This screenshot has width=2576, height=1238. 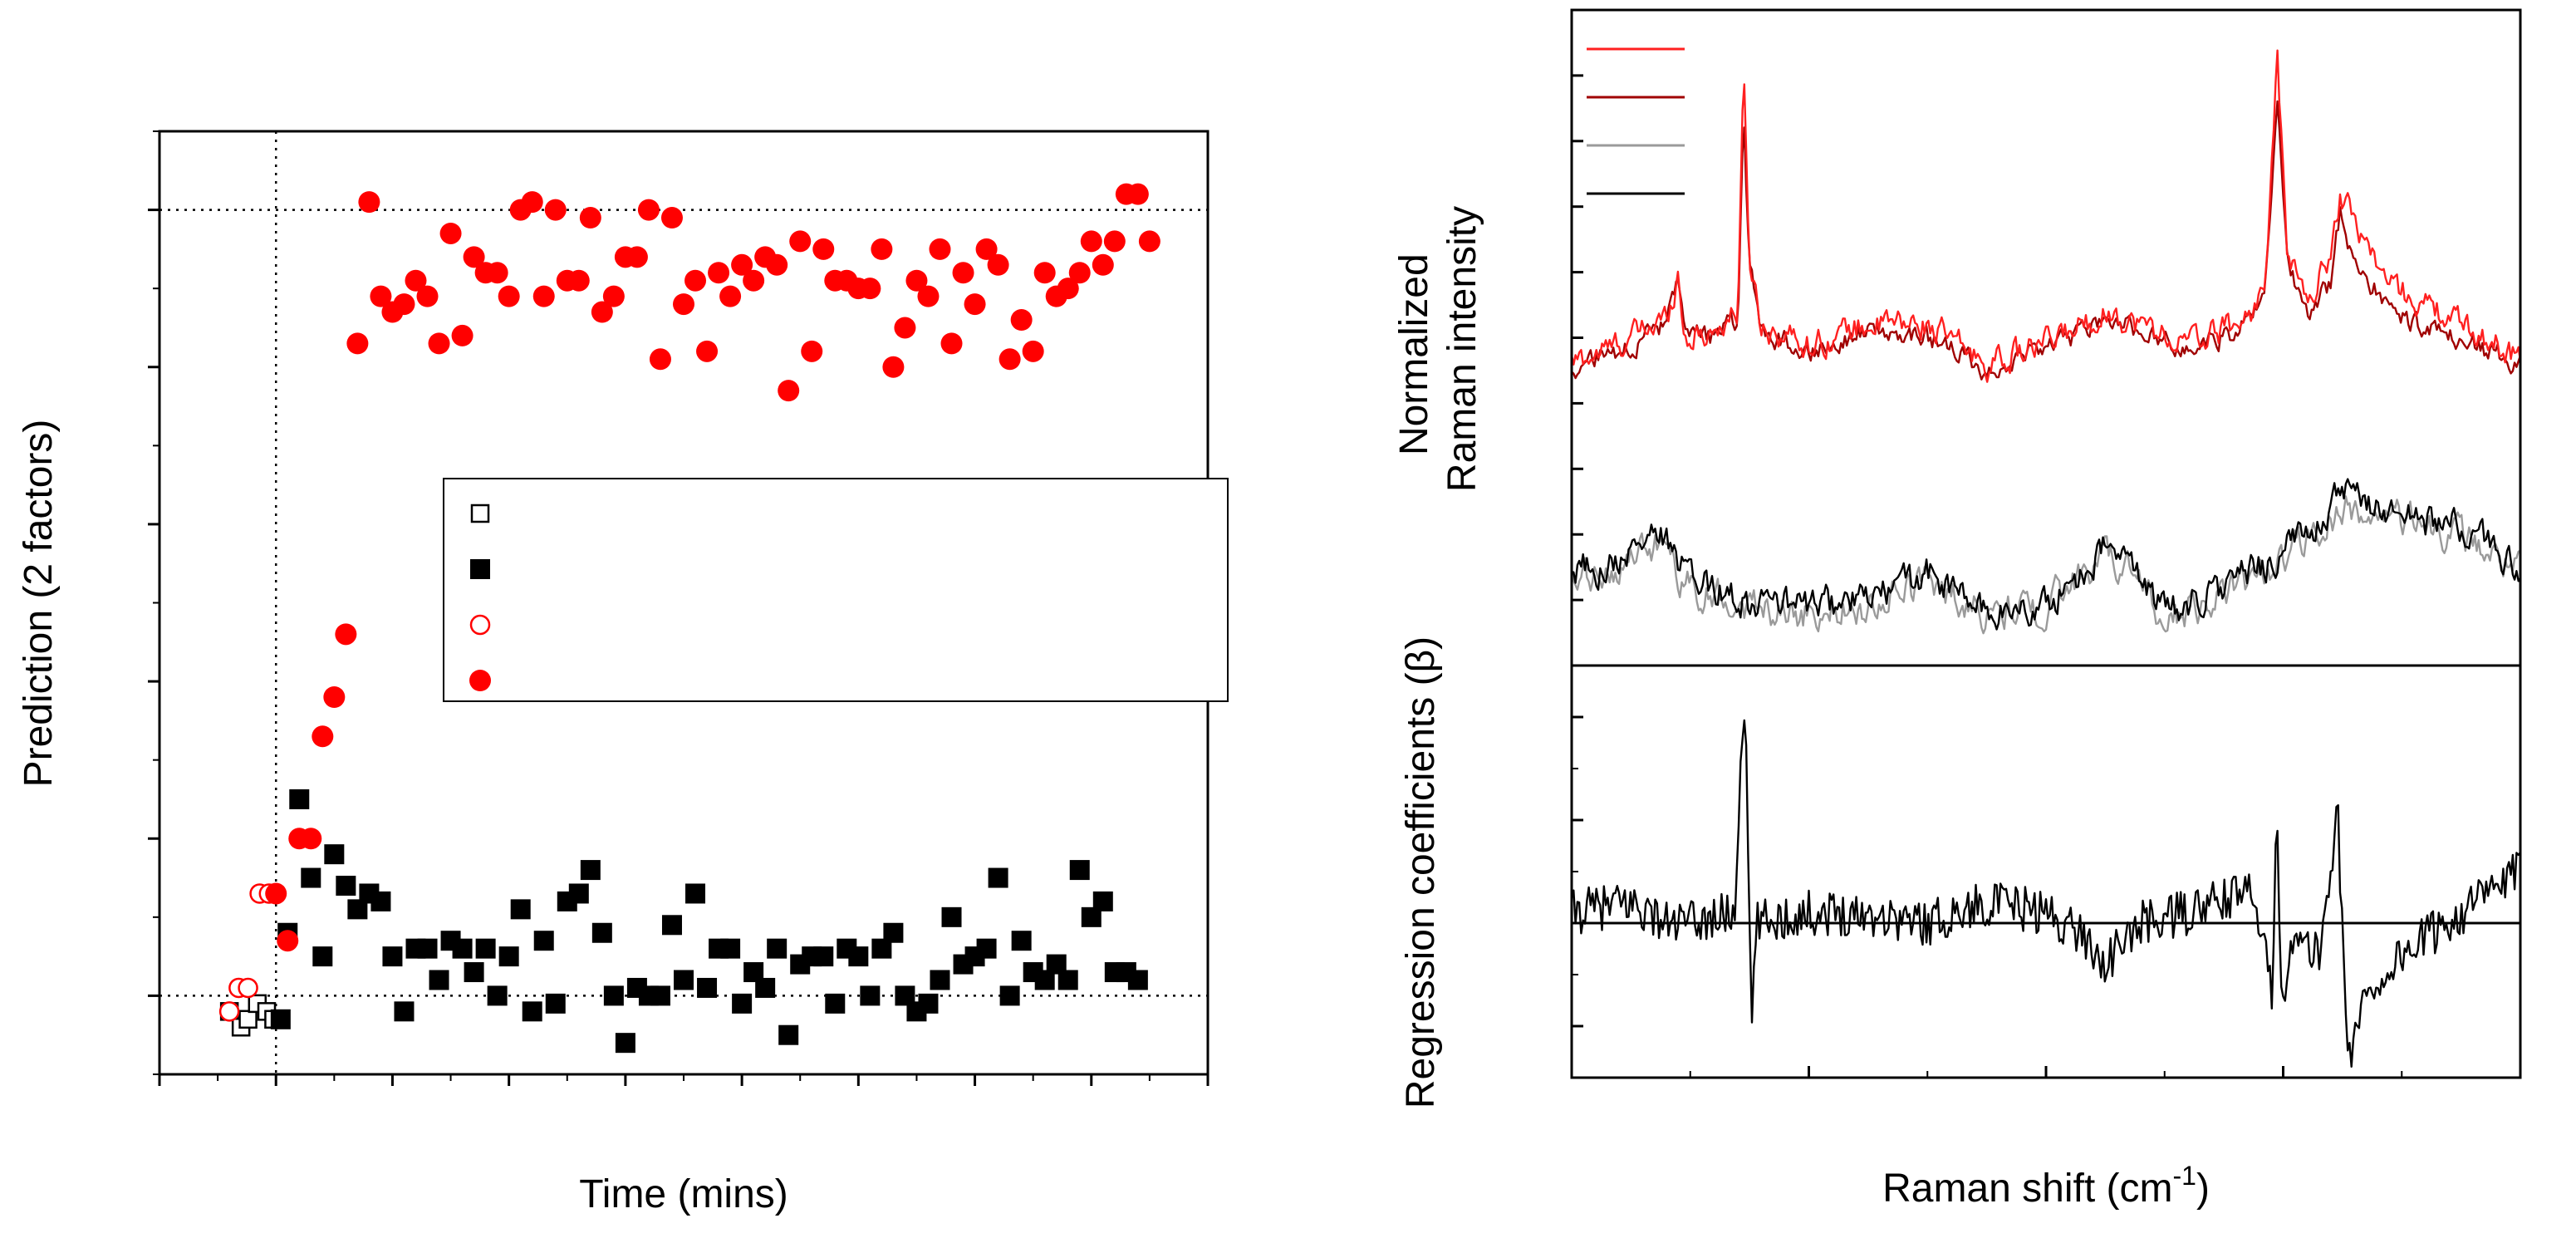 What do you see at coordinates (1462, 349) in the screenshot?
I see `spectra-y-label-line2: Raman intensity` at bounding box center [1462, 349].